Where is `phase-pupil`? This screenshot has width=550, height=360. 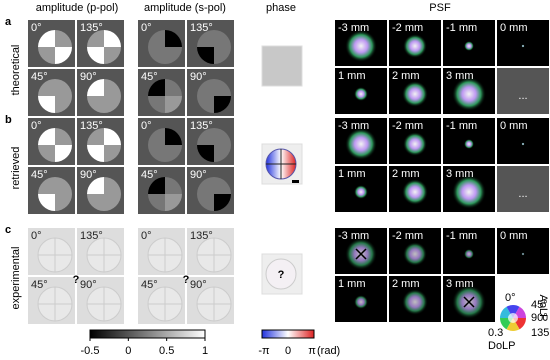
phase-pupil is located at coordinates (281, 274).